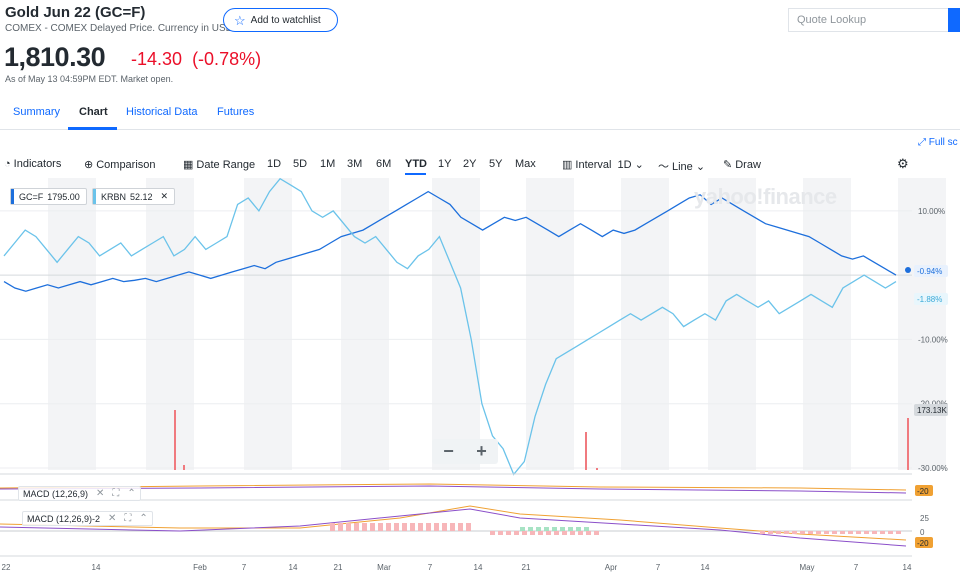  Describe the element at coordinates (12, 196) in the screenshot. I see `legend-gc-swatch` at that location.